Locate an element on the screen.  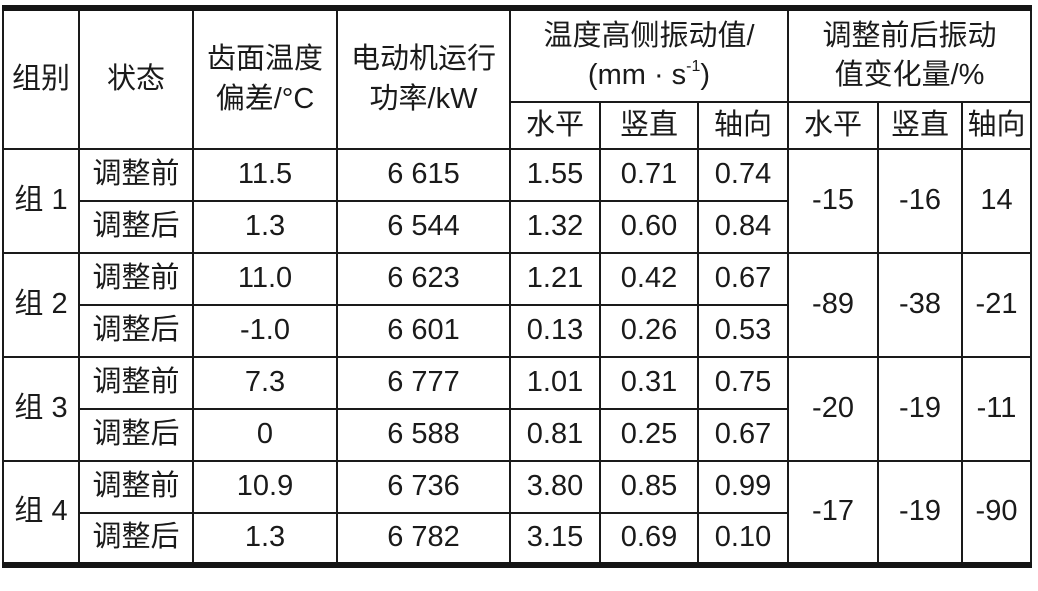
header-temp-line1: 齿面温度 is located at coordinates (264, 59).